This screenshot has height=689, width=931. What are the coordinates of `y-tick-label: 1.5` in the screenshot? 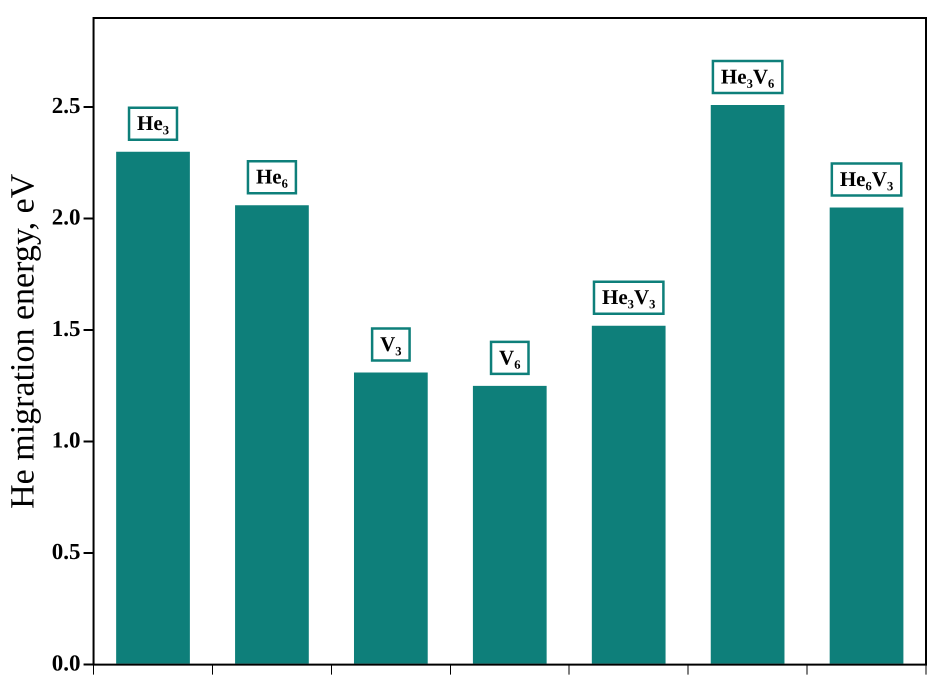 It's located at (66, 329).